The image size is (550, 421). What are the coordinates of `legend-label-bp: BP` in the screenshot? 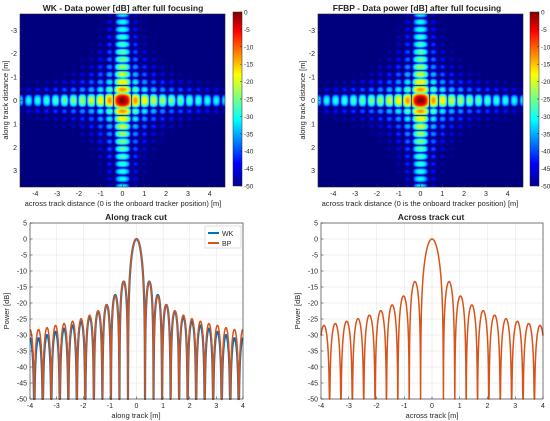 It's located at (227, 244).